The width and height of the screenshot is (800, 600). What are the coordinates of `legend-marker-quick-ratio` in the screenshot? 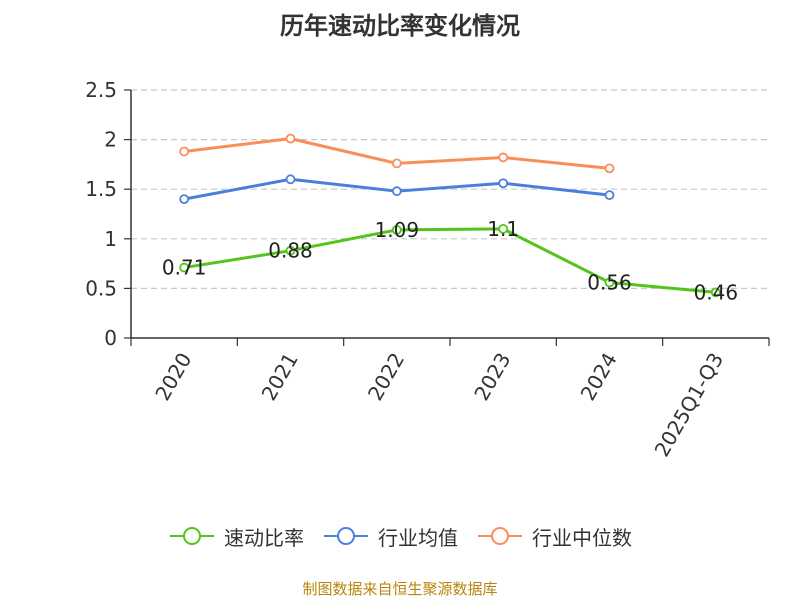 It's located at (192, 536).